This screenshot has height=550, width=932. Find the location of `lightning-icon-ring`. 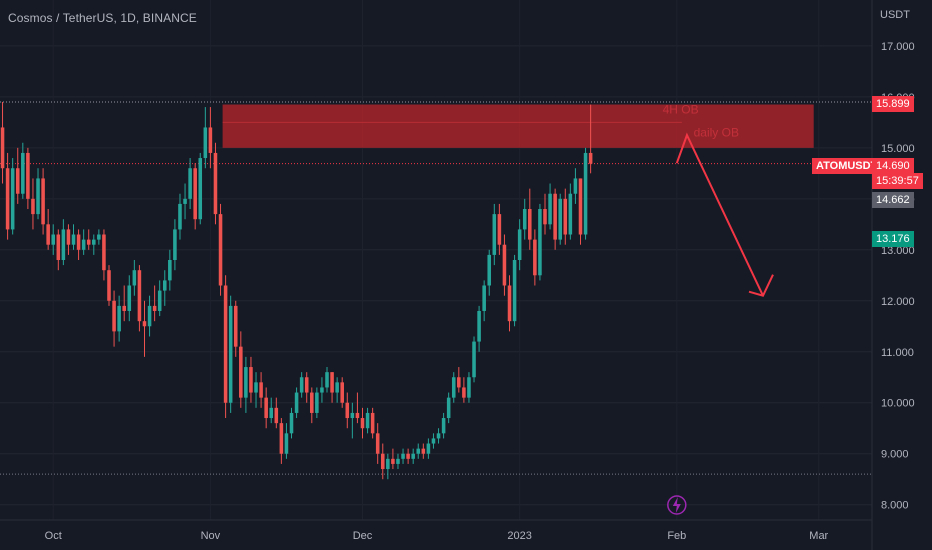

lightning-icon-ring is located at coordinates (677, 505).